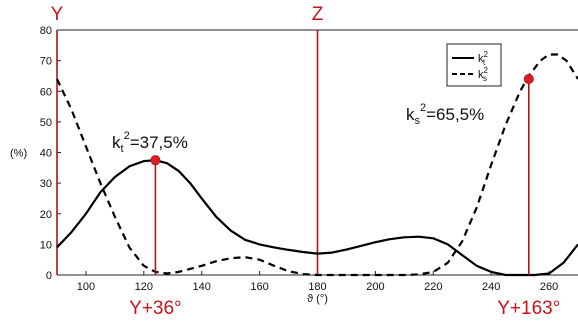 Image resolution: width=578 pixels, height=322 pixels. Describe the element at coordinates (202, 287) in the screenshot. I see `x-tick-label: 140` at that location.